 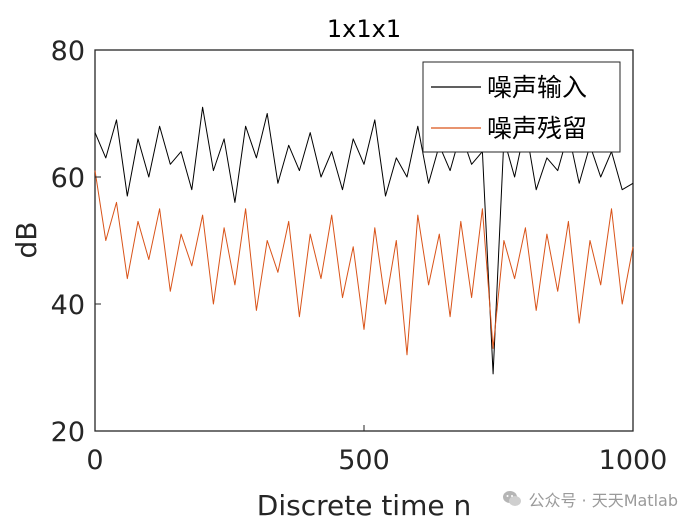 What do you see at coordinates (603, 500) in the screenshot?
I see `watermark-text: 公众号 · 天天Matlab` at bounding box center [603, 500].